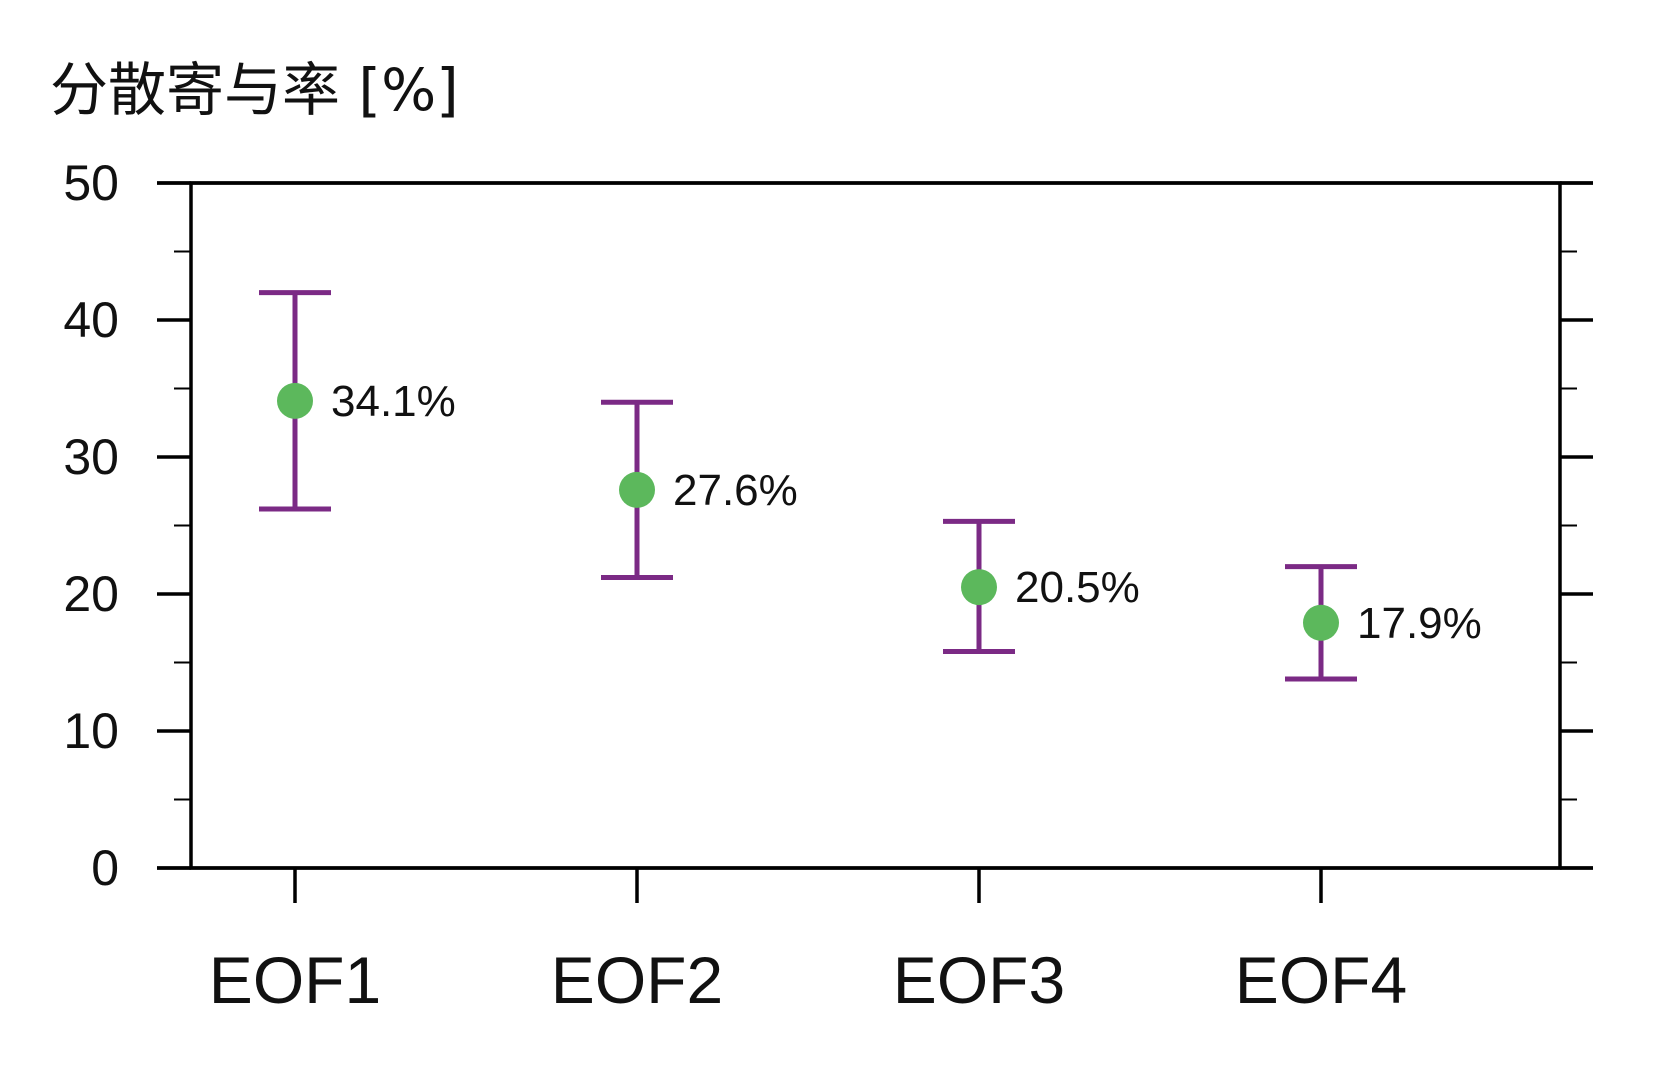 This screenshot has height=1080, width=1668. I want to click on data-label: 20.5%, so click(1077, 587).